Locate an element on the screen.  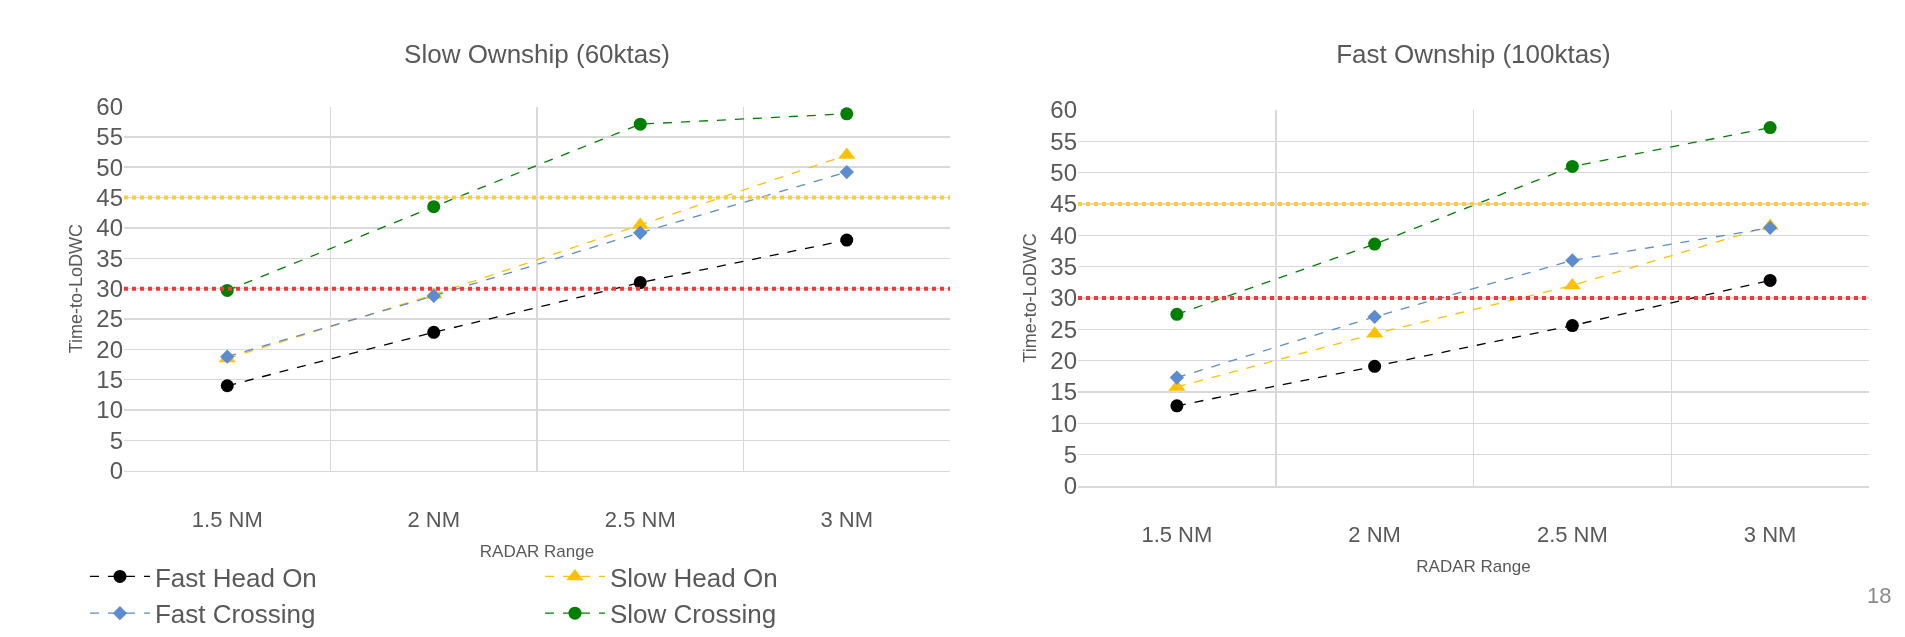
legend-label: Fast Crossing is located at coordinates (235, 614).